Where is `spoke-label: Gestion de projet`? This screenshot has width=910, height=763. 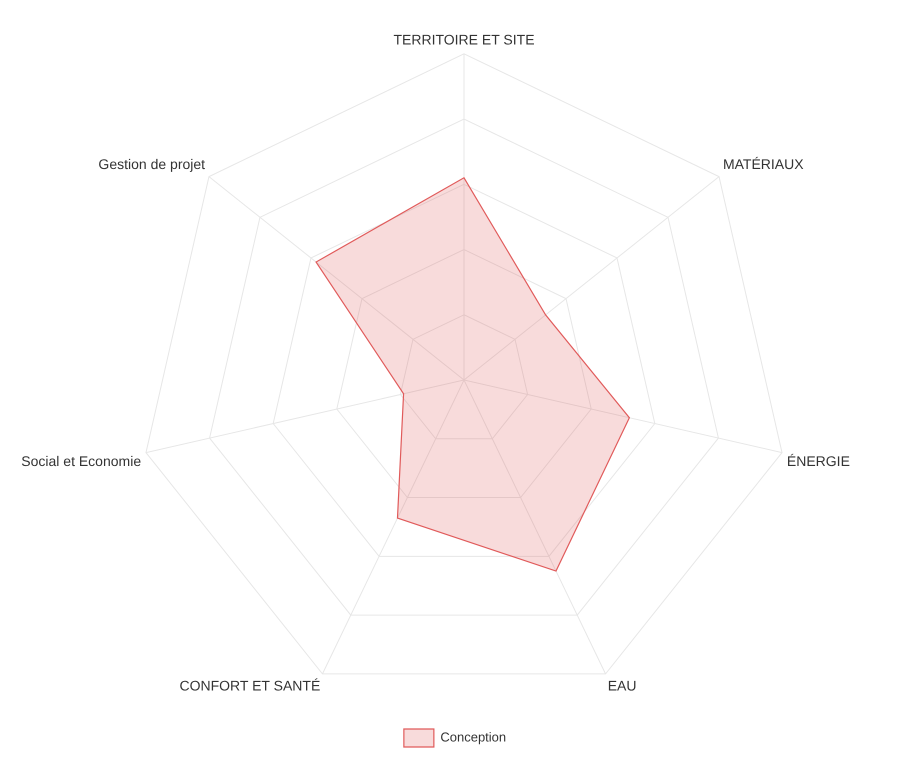
spoke-label: Gestion de projet is located at coordinates (152, 164).